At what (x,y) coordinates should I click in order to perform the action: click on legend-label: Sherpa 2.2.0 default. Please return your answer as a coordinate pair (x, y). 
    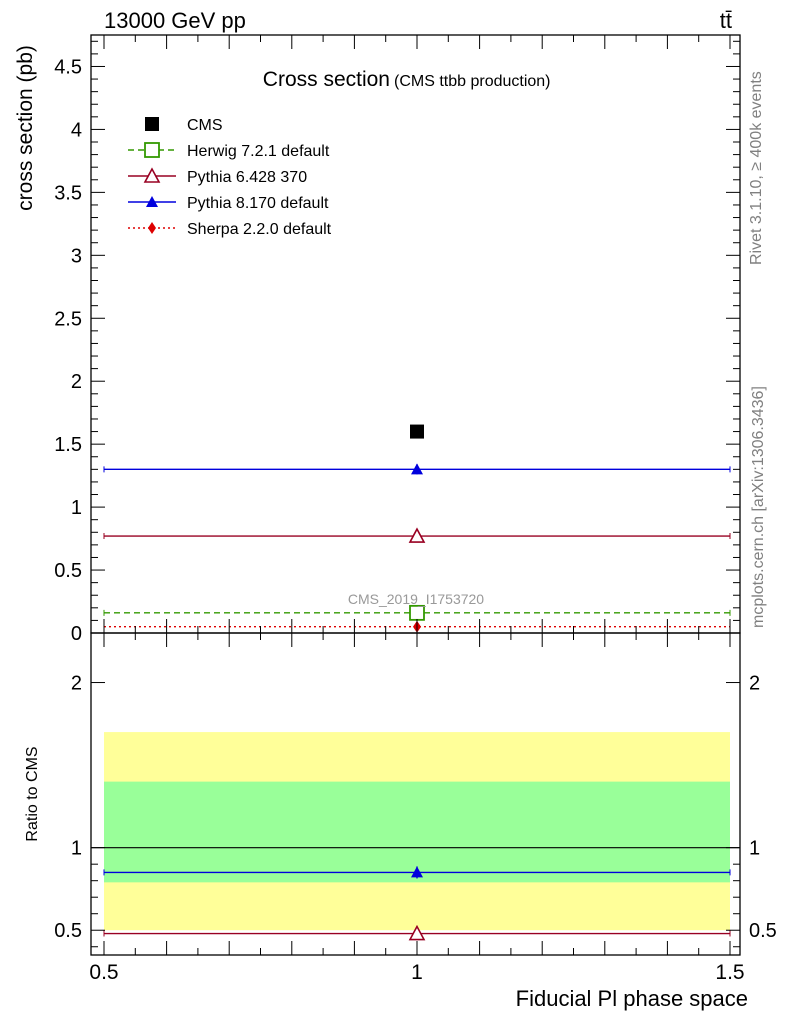
    Looking at the image, I should click on (259, 229).